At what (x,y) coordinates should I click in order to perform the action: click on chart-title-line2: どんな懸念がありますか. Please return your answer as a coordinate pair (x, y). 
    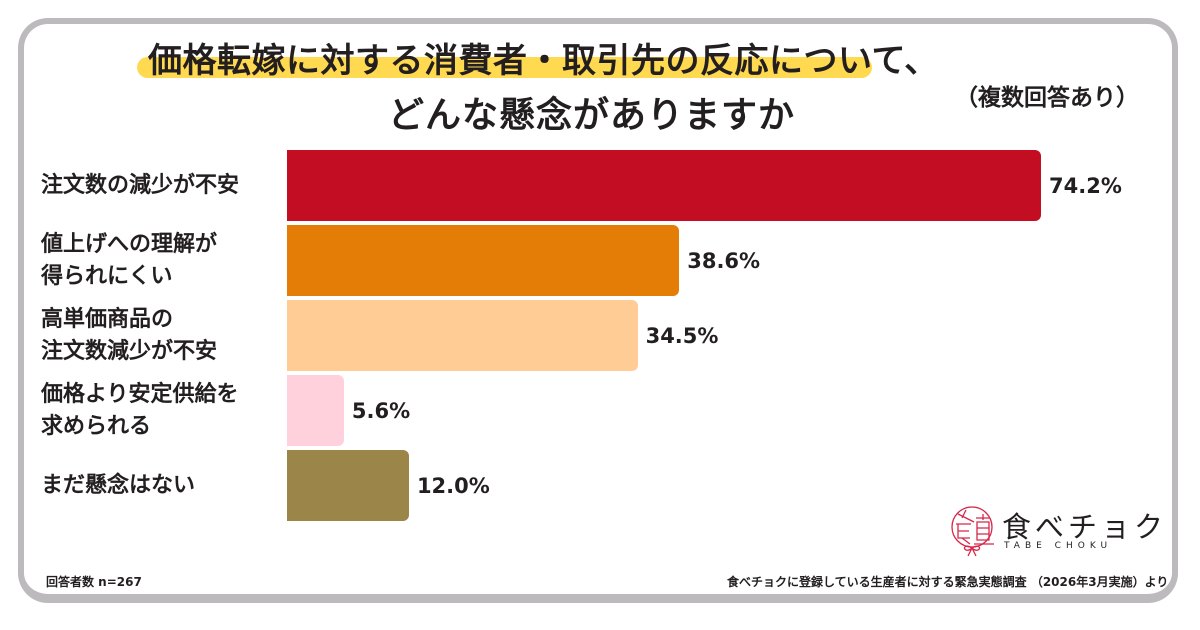
    Looking at the image, I should click on (592, 115).